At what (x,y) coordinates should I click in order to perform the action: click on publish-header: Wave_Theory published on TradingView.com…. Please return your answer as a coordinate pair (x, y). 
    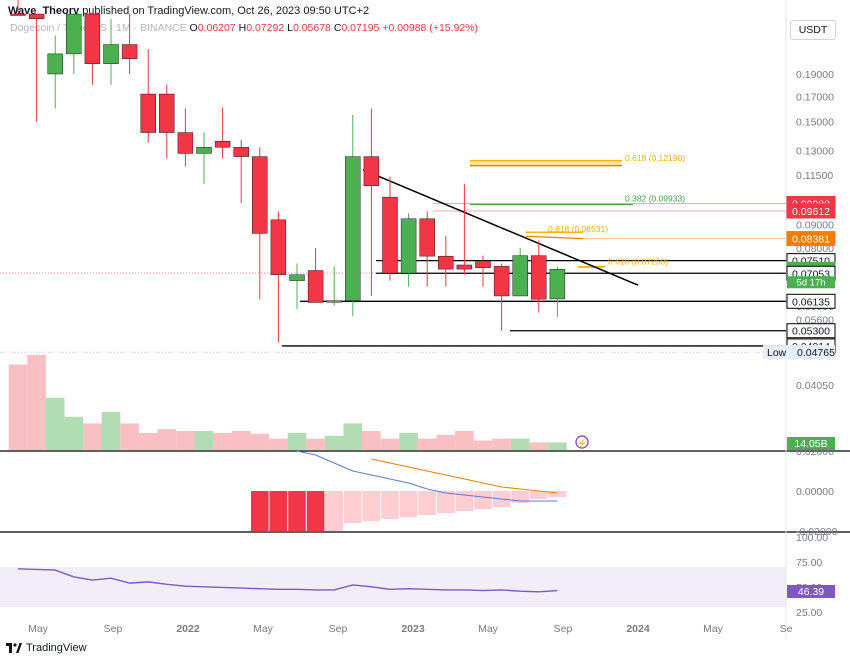
    Looking at the image, I should click on (188, 11).